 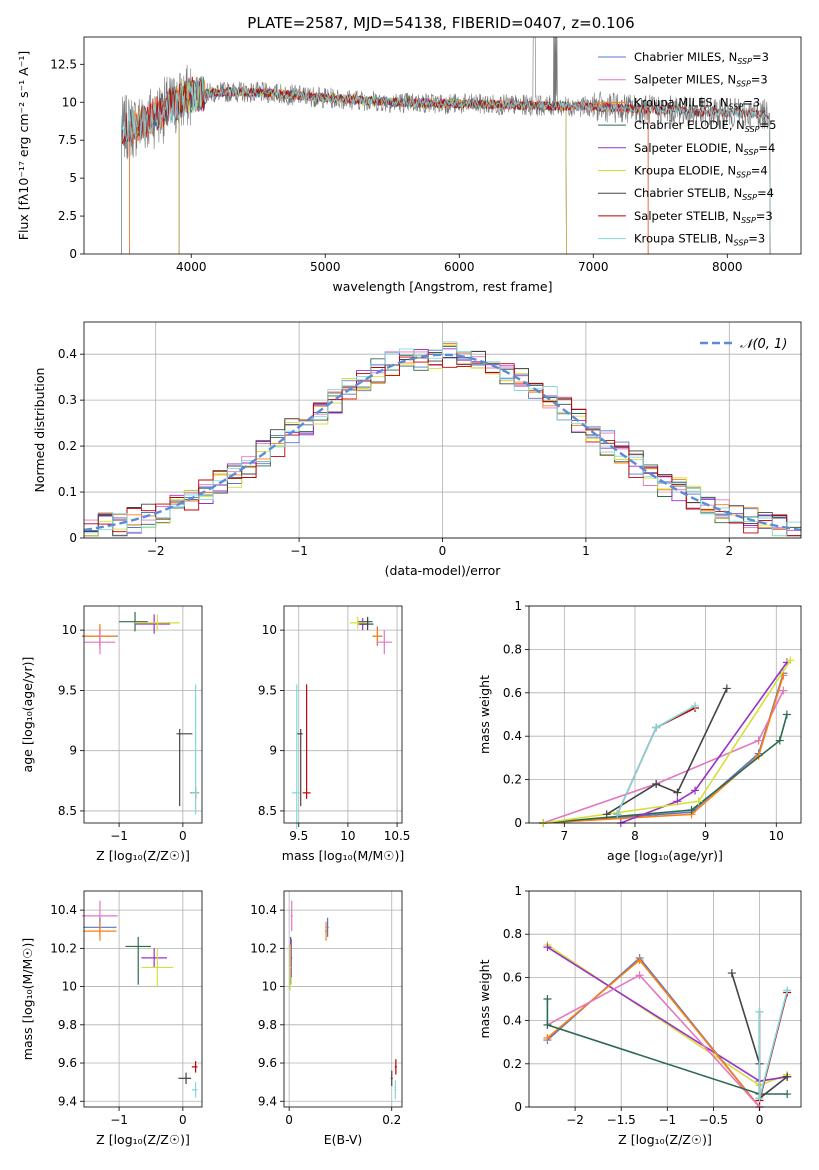 I want to click on x-axis-label: age [log₁₀(age/yr)], so click(x=665, y=855).